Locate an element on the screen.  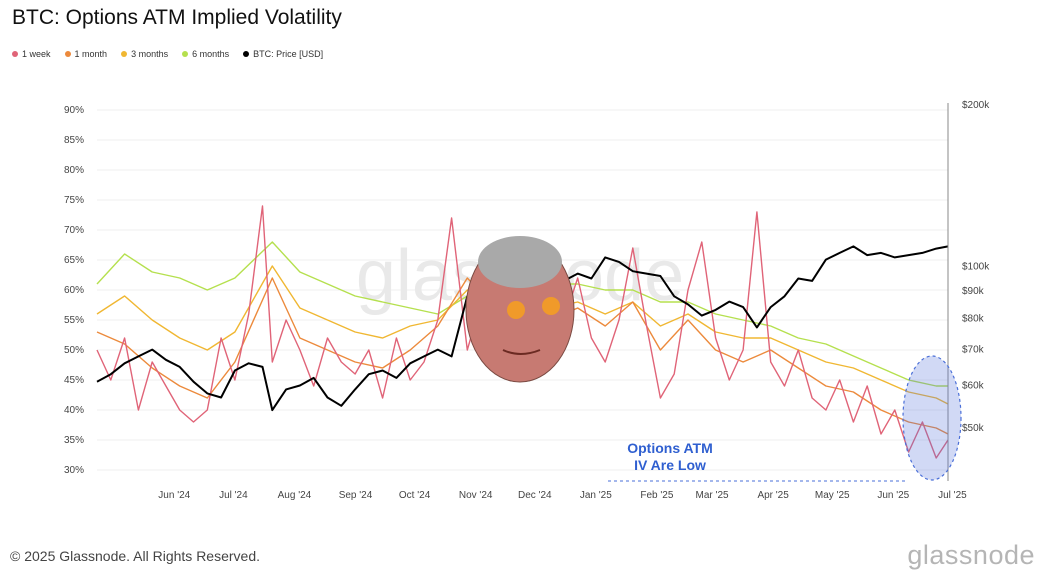
legend-label: 3 months is located at coordinates (150, 54).